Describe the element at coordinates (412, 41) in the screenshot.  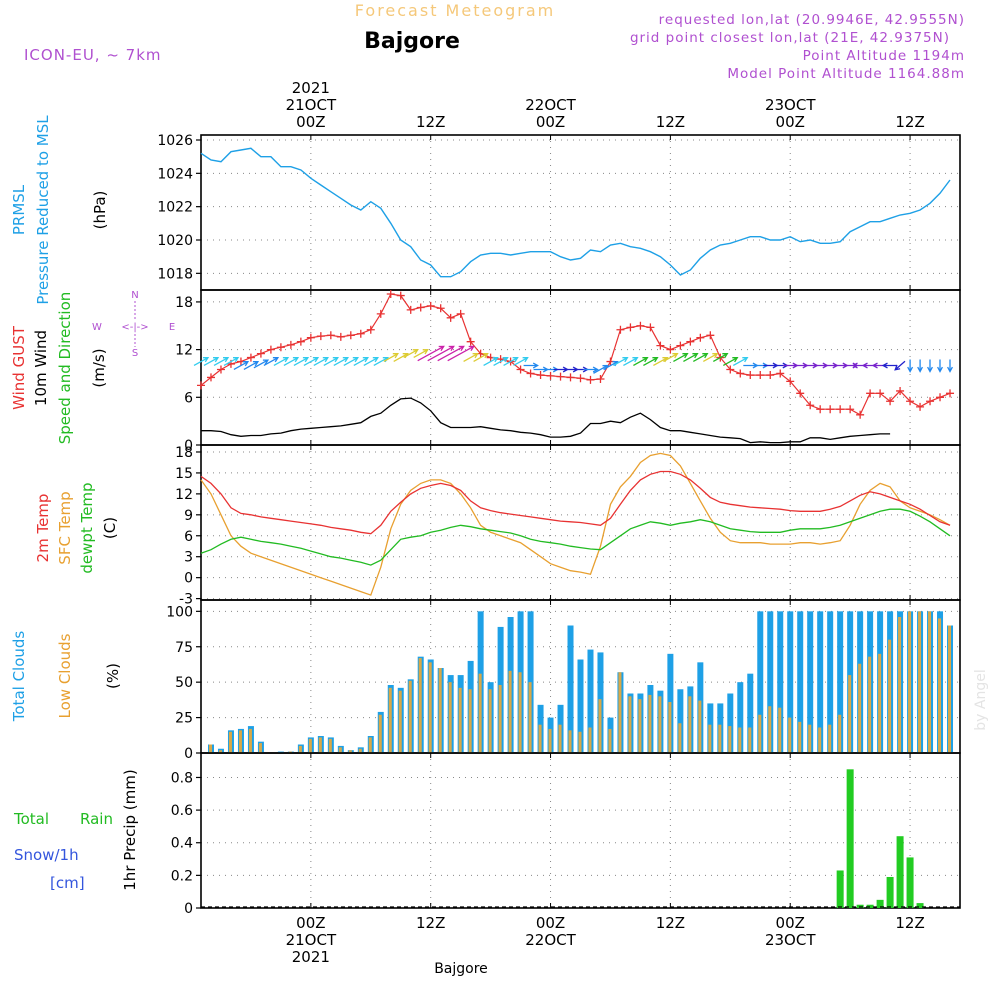
I see `location-title: Bajgore` at that location.